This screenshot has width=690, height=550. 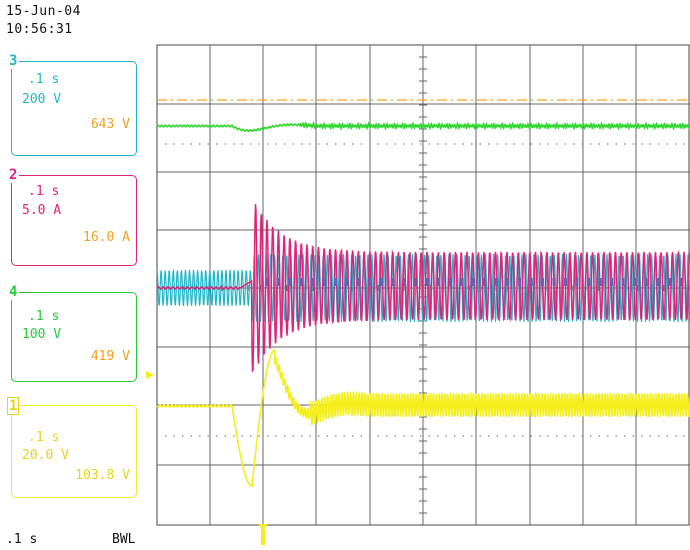 What do you see at coordinates (42, 99) in the screenshot?
I see `channel-3-scale: 200 V` at bounding box center [42, 99].